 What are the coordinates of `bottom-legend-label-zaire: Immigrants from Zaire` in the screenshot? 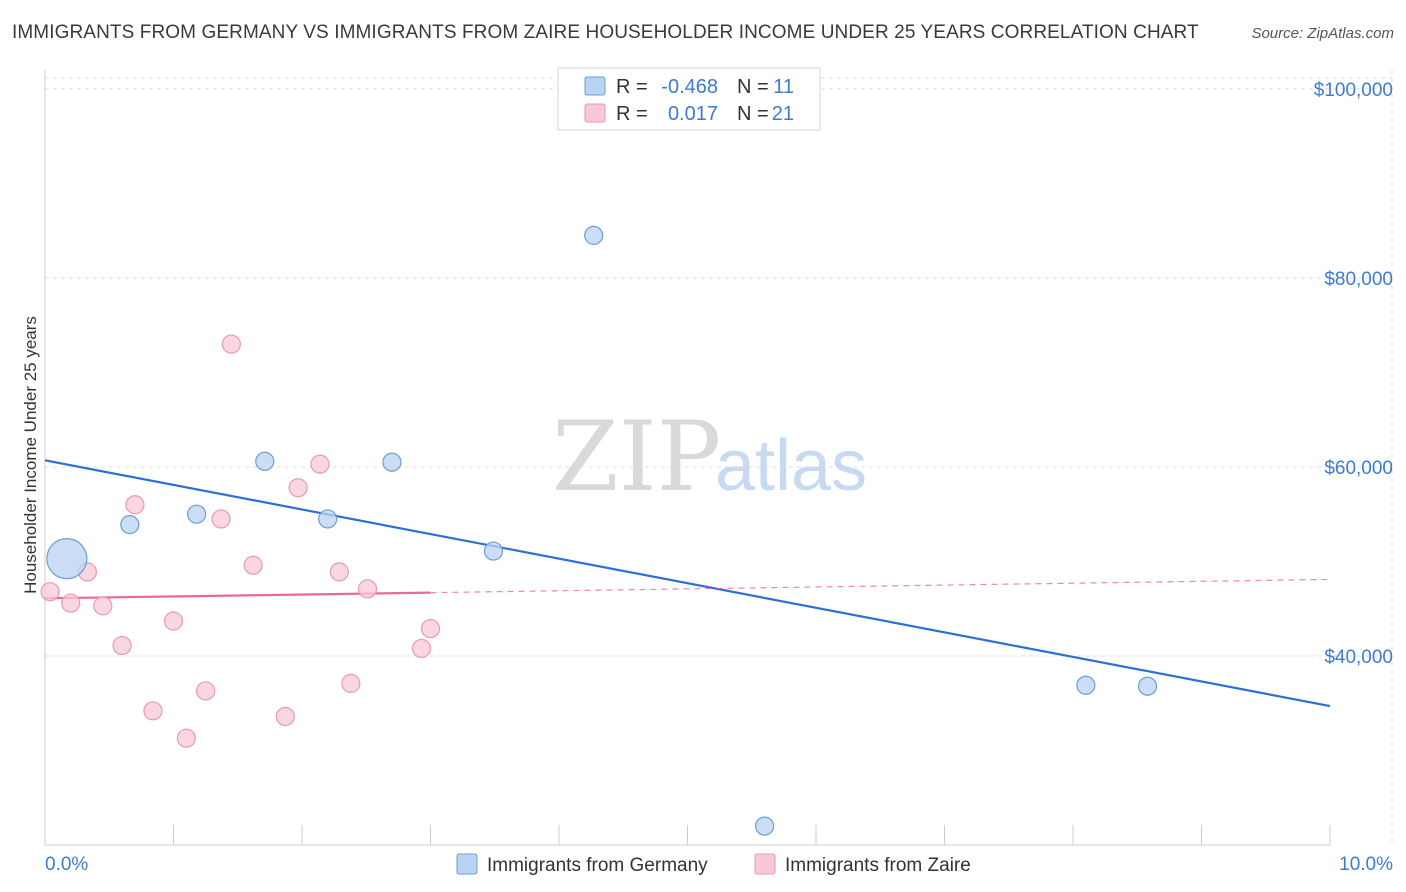 It's located at (878, 865).